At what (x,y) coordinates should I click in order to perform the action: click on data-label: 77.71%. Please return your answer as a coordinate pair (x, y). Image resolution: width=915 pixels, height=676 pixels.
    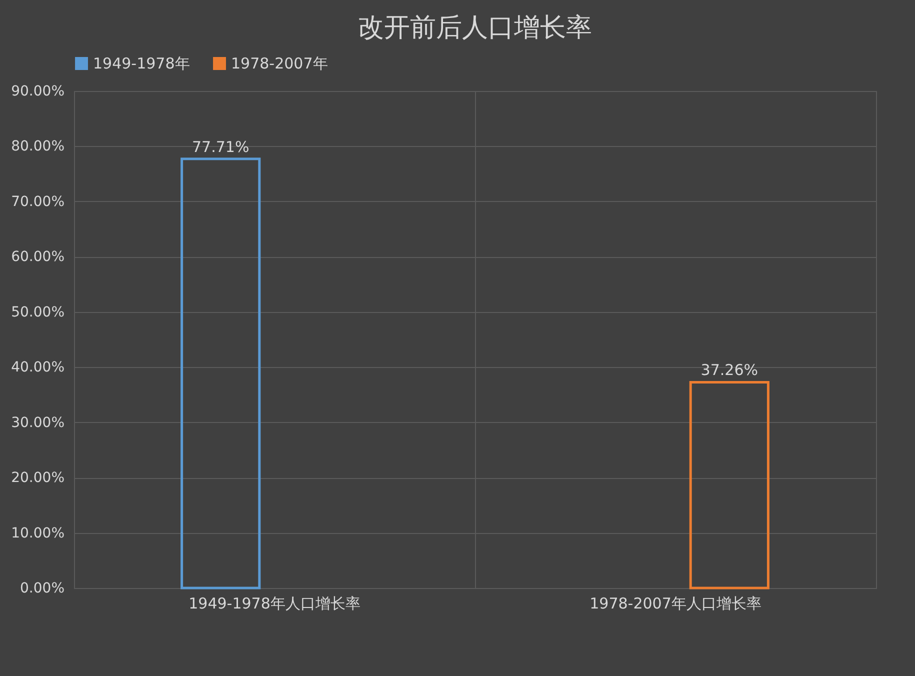
    Looking at the image, I should click on (221, 147).